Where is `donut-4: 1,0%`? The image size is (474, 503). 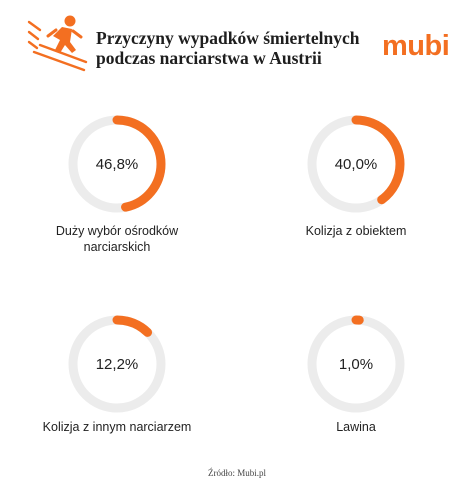
donut-4: 1,0% is located at coordinates (356, 364).